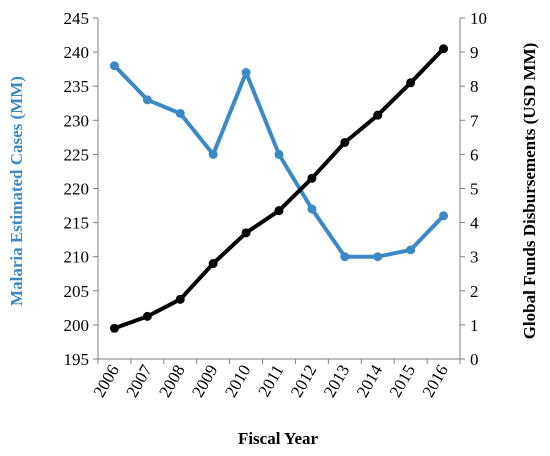 The width and height of the screenshot is (550, 456). Describe the element at coordinates (474, 154) in the screenshot. I see `right-tick-label: 6` at that location.